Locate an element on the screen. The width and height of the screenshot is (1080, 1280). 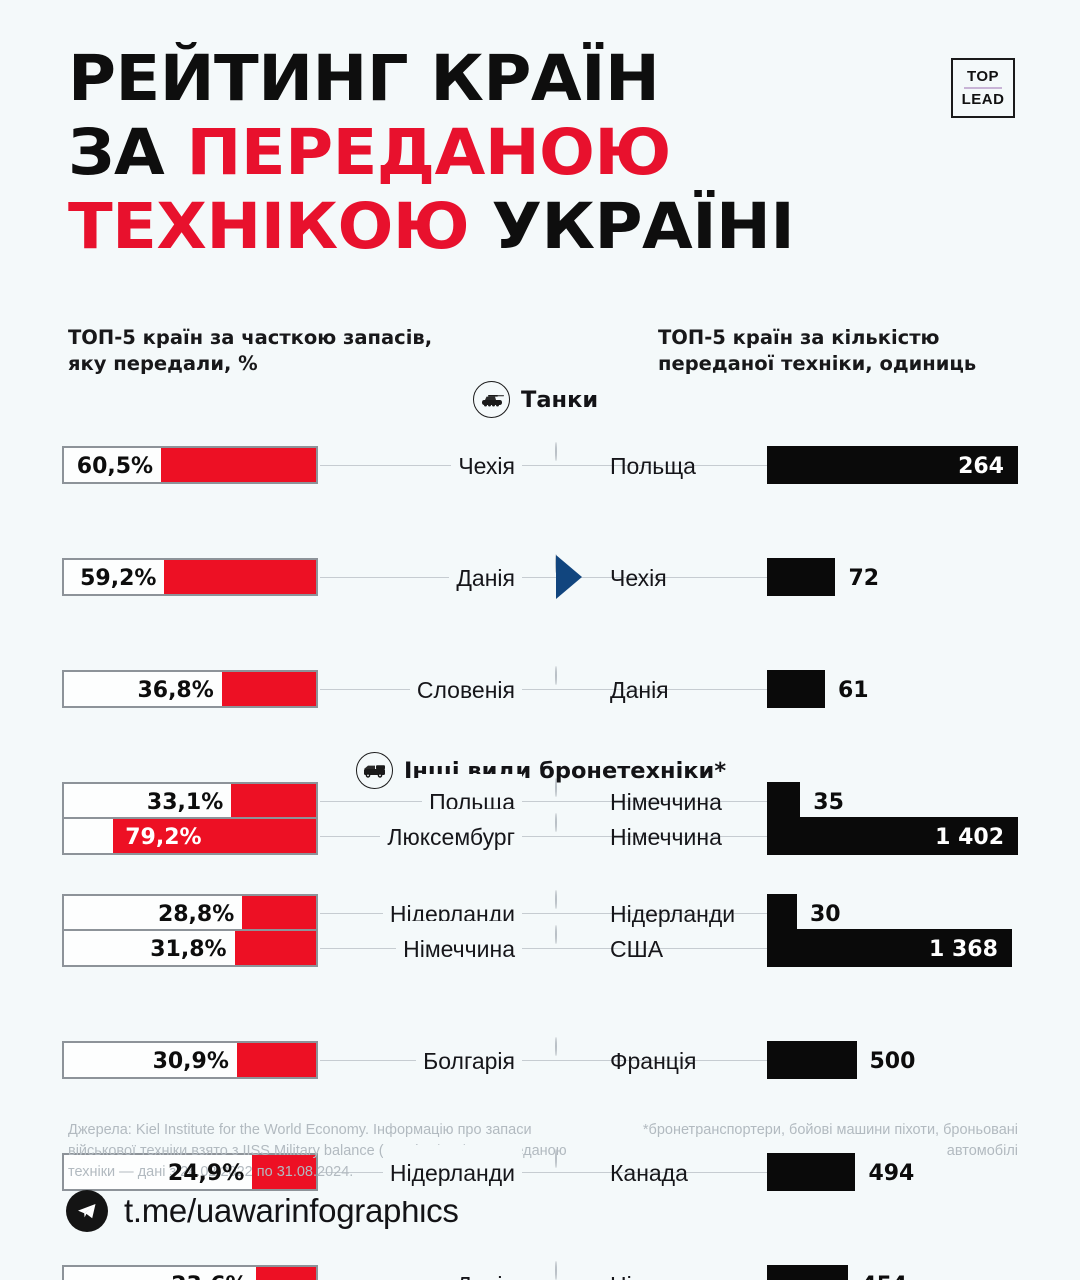
count-value-label: 72 is located at coordinates (864, 578).